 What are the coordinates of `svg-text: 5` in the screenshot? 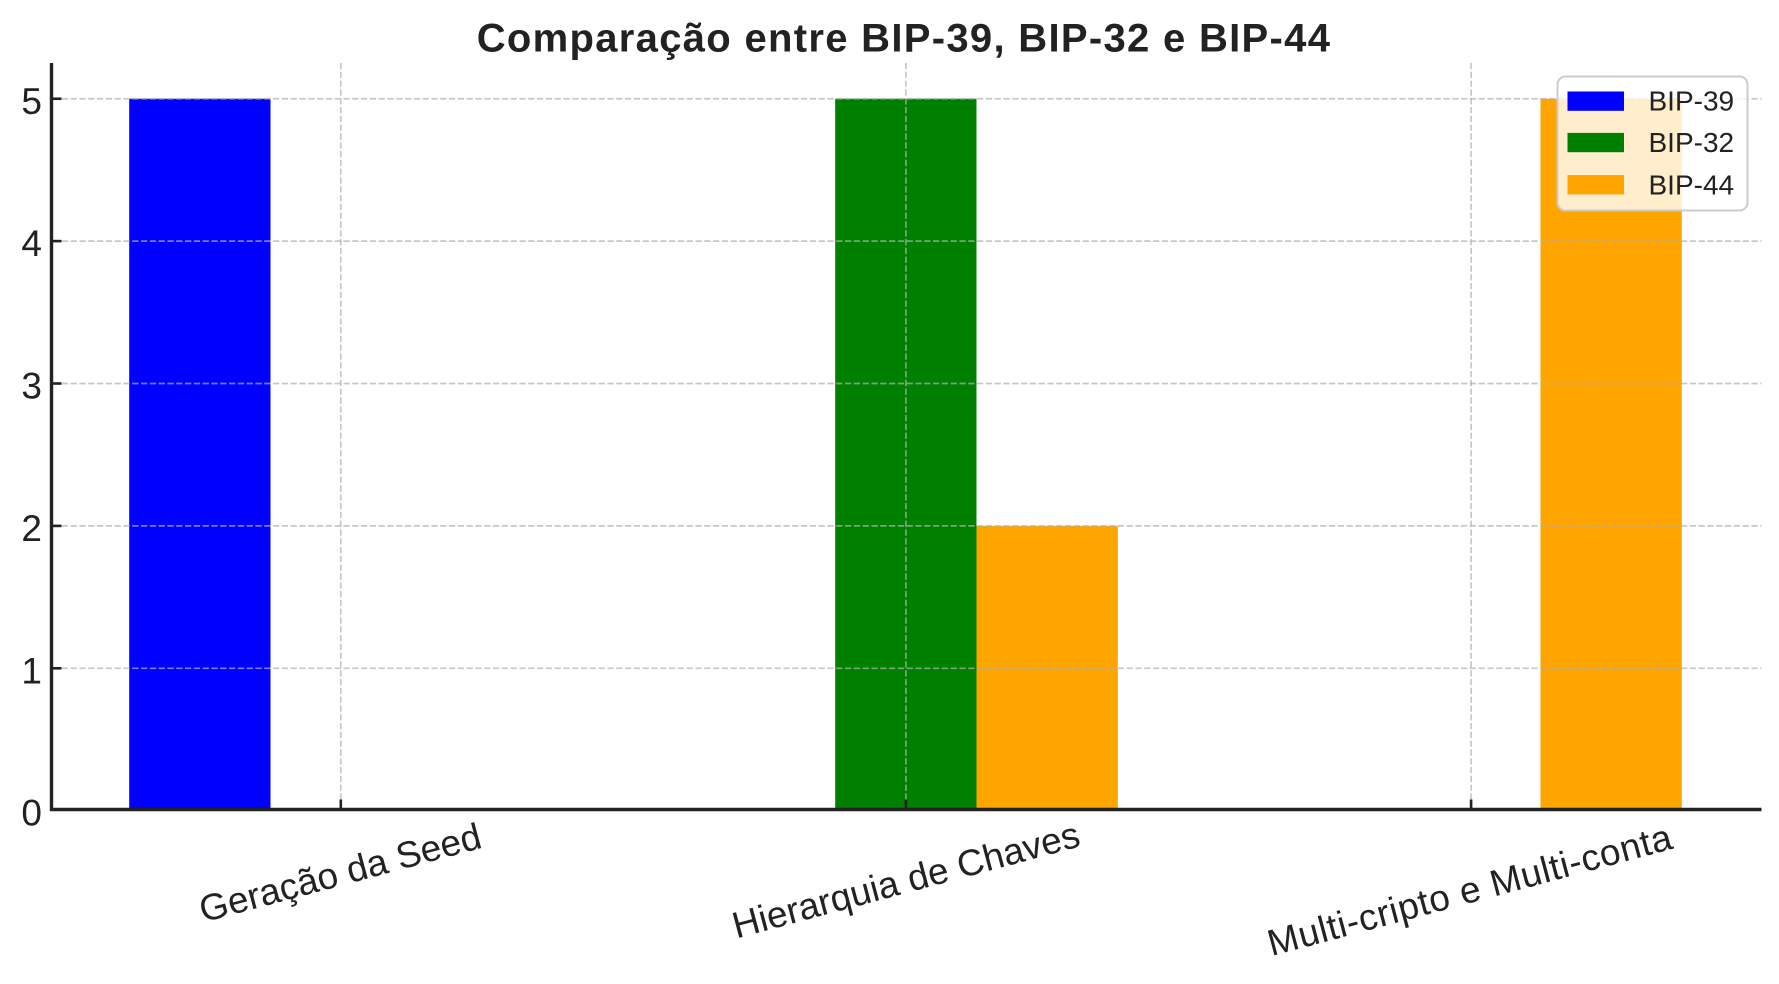 It's located at (31, 101).